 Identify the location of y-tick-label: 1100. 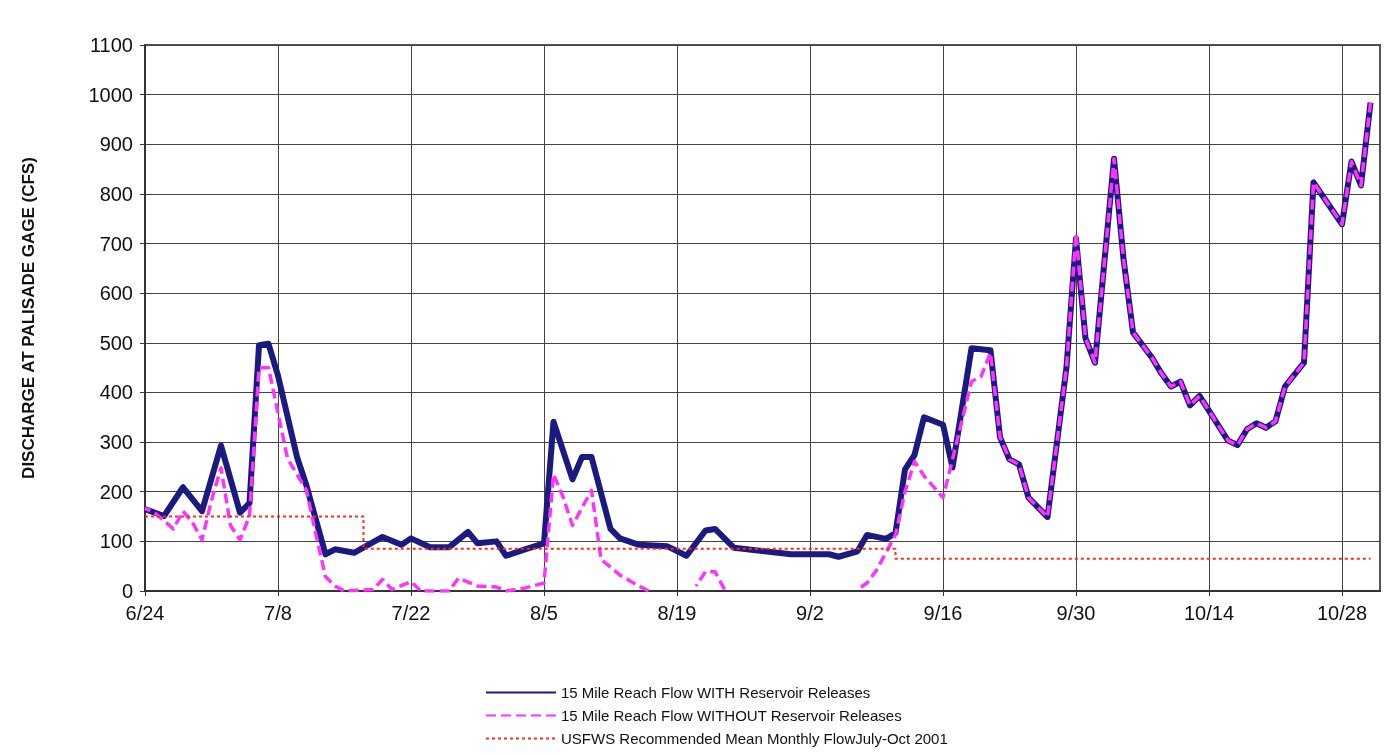
(111, 45).